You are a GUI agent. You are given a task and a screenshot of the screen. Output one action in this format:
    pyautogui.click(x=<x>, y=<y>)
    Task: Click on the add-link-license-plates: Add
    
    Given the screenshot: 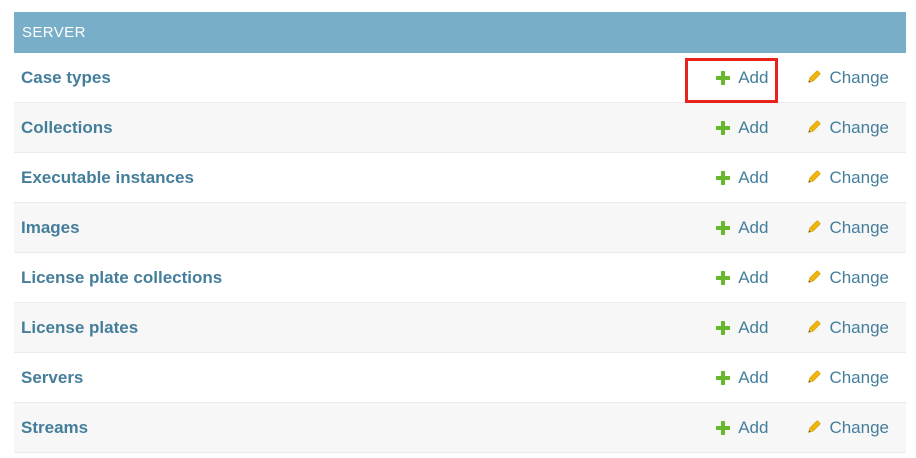 What is the action you would take?
    pyautogui.click(x=741, y=327)
    